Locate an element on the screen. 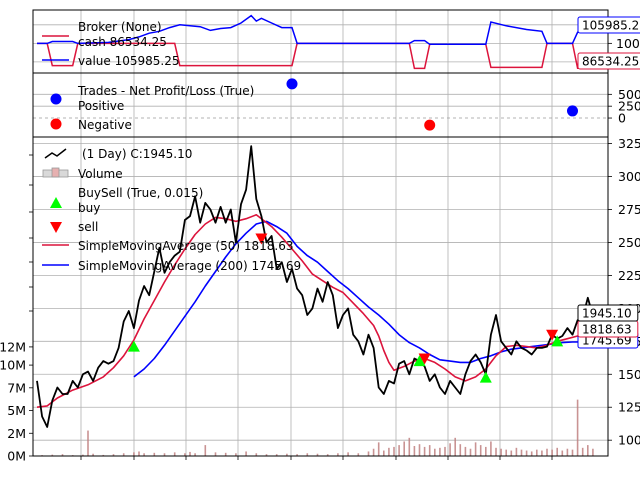 This screenshot has height=480, width=640. broker-value-flag-box is located at coordinates (608, 25).